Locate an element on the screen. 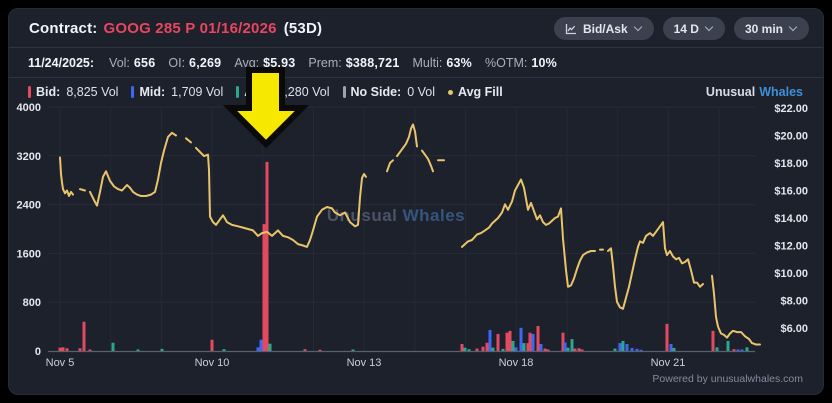 This screenshot has width=832, height=403. legend-item-mid: Mid: 1,709 Vol is located at coordinates (177, 92).